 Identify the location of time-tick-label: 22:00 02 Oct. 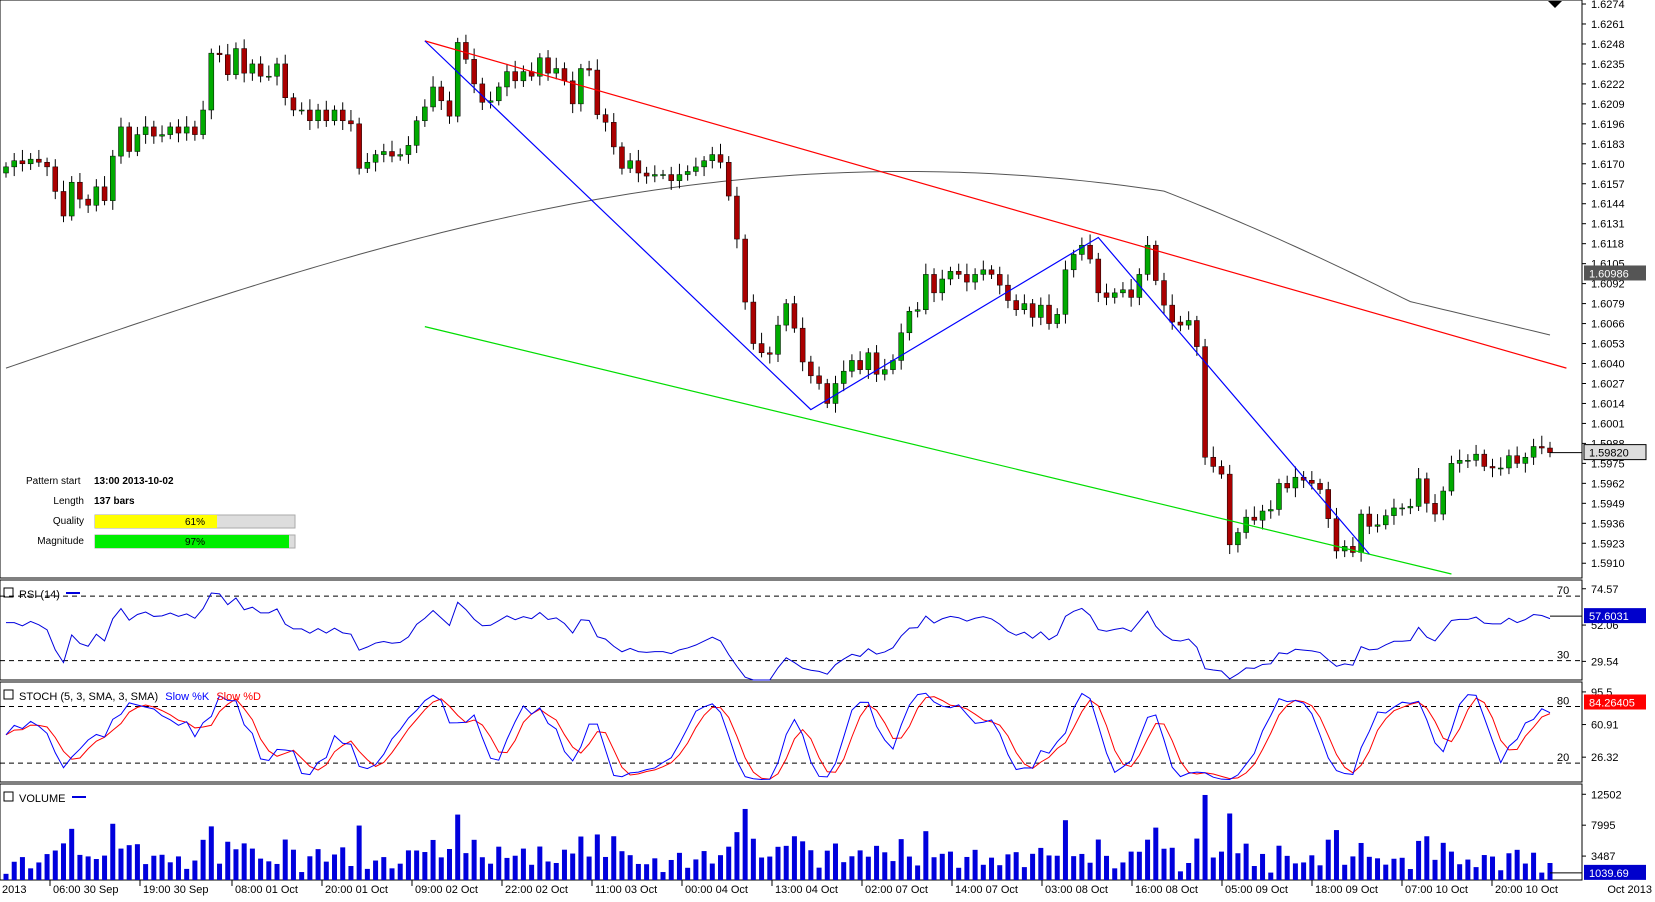
(536, 890).